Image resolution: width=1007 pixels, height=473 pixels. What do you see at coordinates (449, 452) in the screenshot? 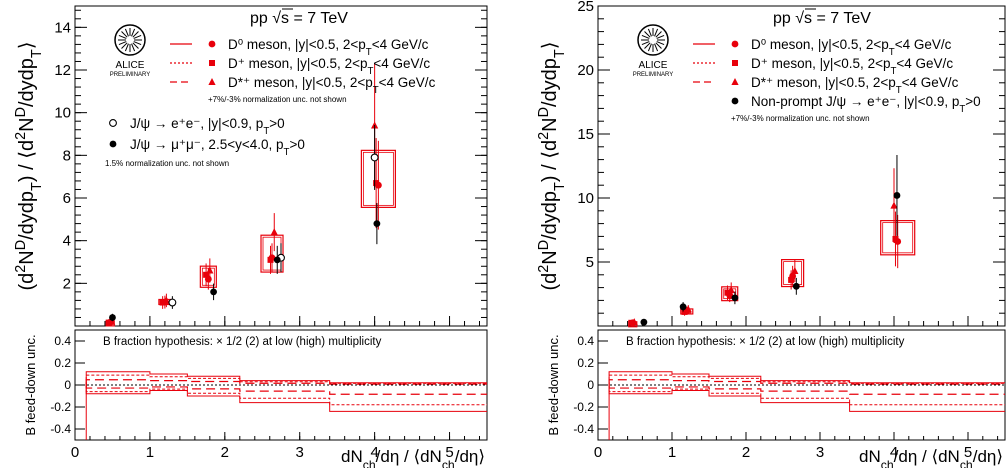
I see `panel-left-xtick-label: 5` at bounding box center [449, 452].